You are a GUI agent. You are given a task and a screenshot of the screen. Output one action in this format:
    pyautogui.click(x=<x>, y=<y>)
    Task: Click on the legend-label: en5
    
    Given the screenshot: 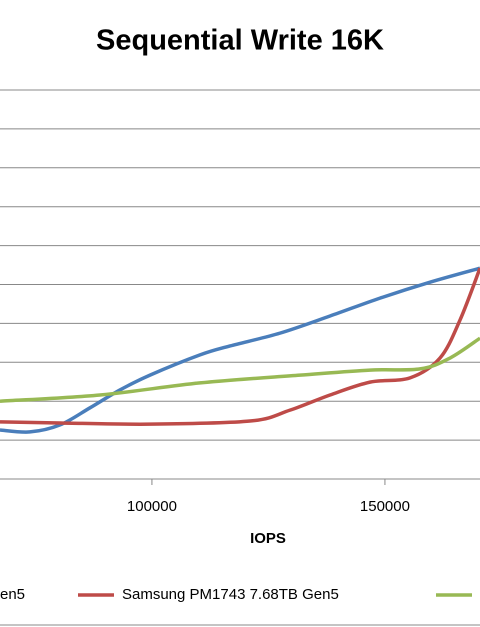 What is the action you would take?
    pyautogui.click(x=12, y=594)
    